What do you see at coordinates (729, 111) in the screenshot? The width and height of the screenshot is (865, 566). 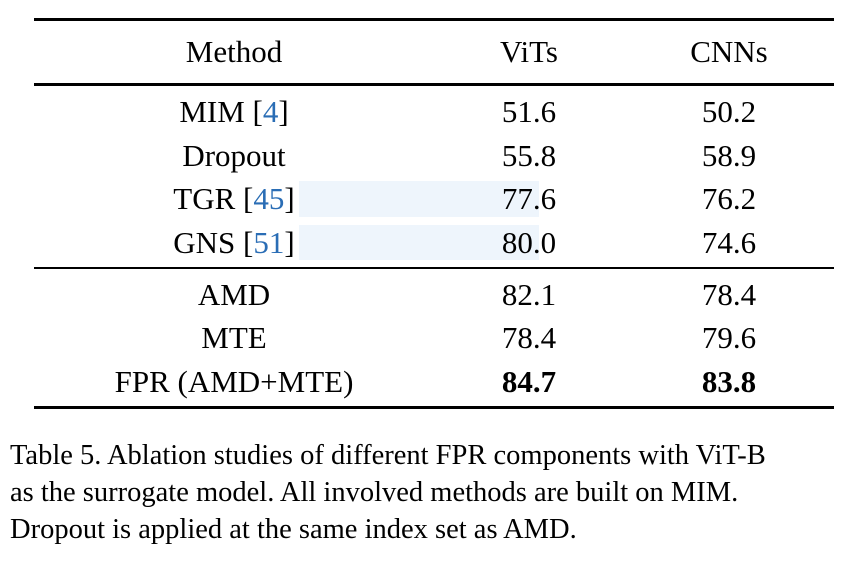 I see `row-cnns-value: 50.2` at bounding box center [729, 111].